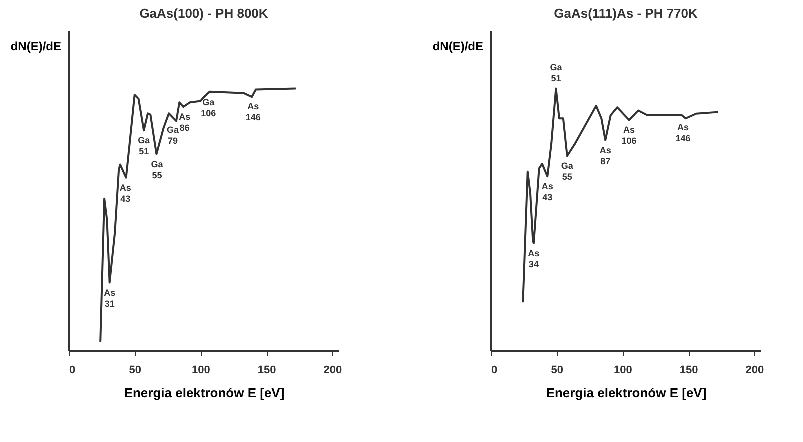  Describe the element at coordinates (204, 13) in the screenshot. I see `chart-title: GaAs(100) - PH 800K` at that location.